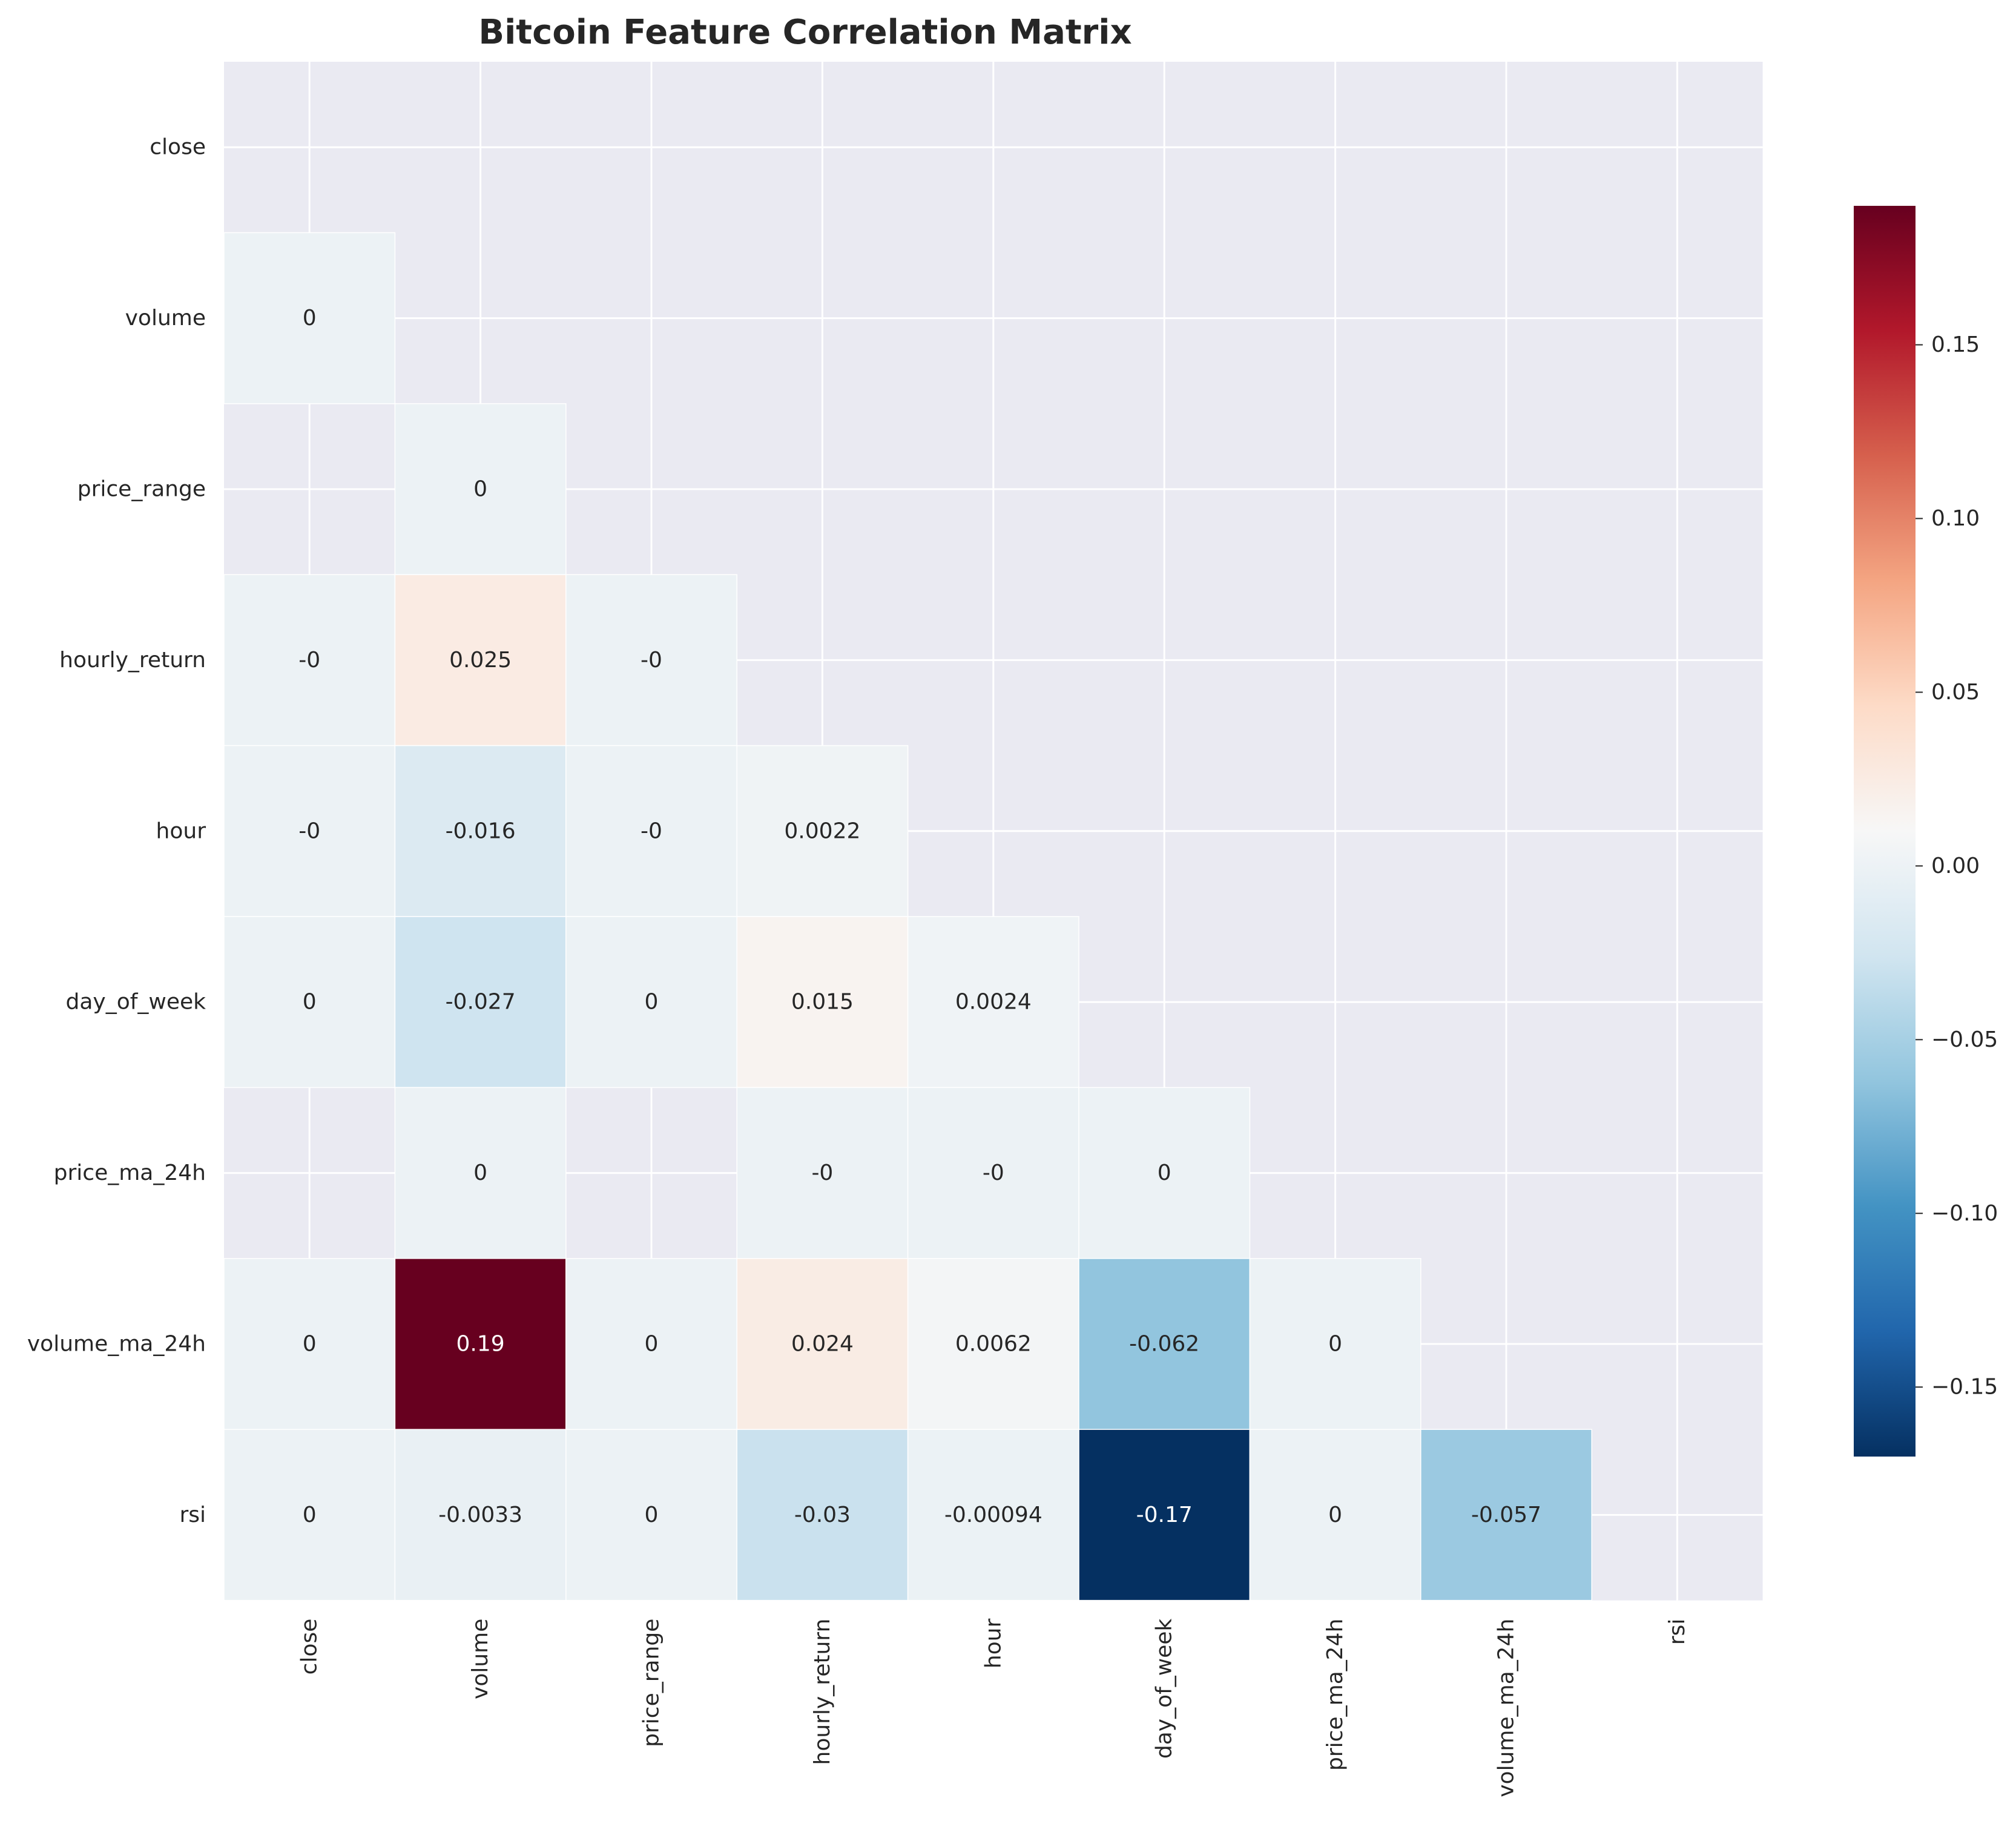 The width and height of the screenshot is (2016, 1821). What do you see at coordinates (116, 1344) in the screenshot?
I see `y-tick-label: volume_ma_24h` at bounding box center [116, 1344].